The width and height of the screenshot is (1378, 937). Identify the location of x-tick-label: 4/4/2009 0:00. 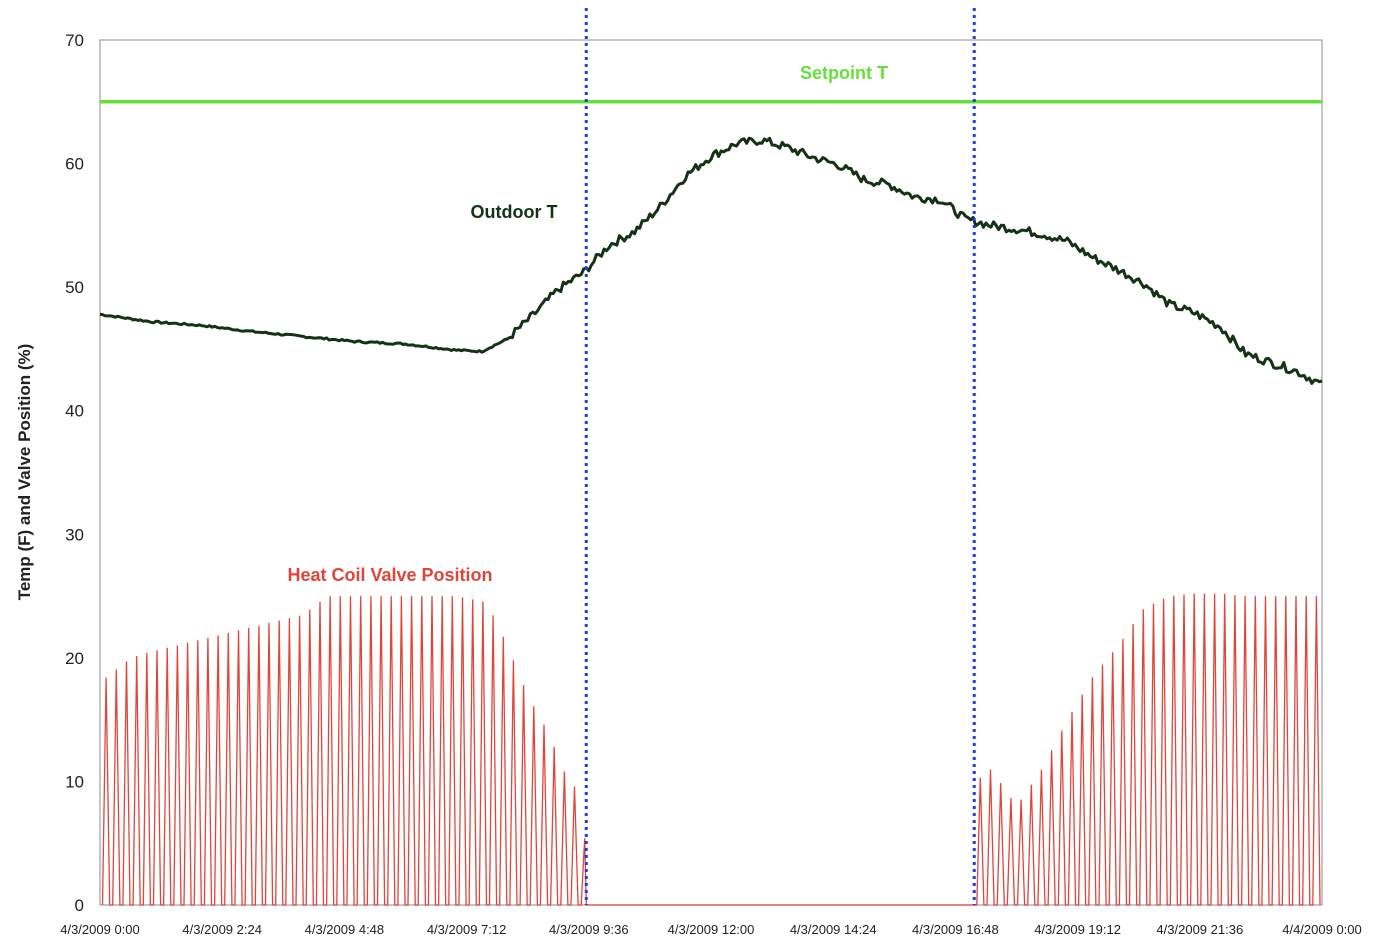
(1322, 929).